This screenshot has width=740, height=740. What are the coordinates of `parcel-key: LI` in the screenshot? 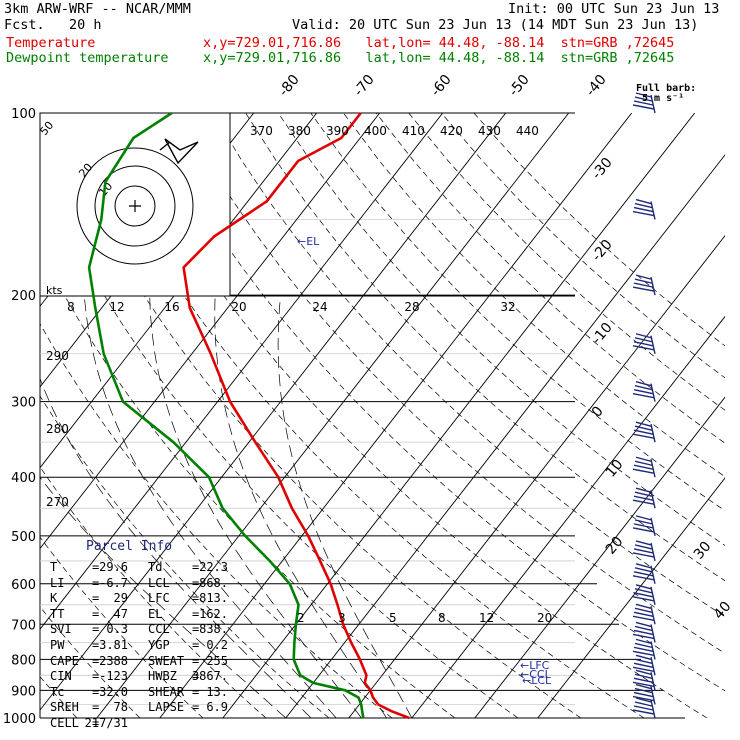 It's located at (57, 582).